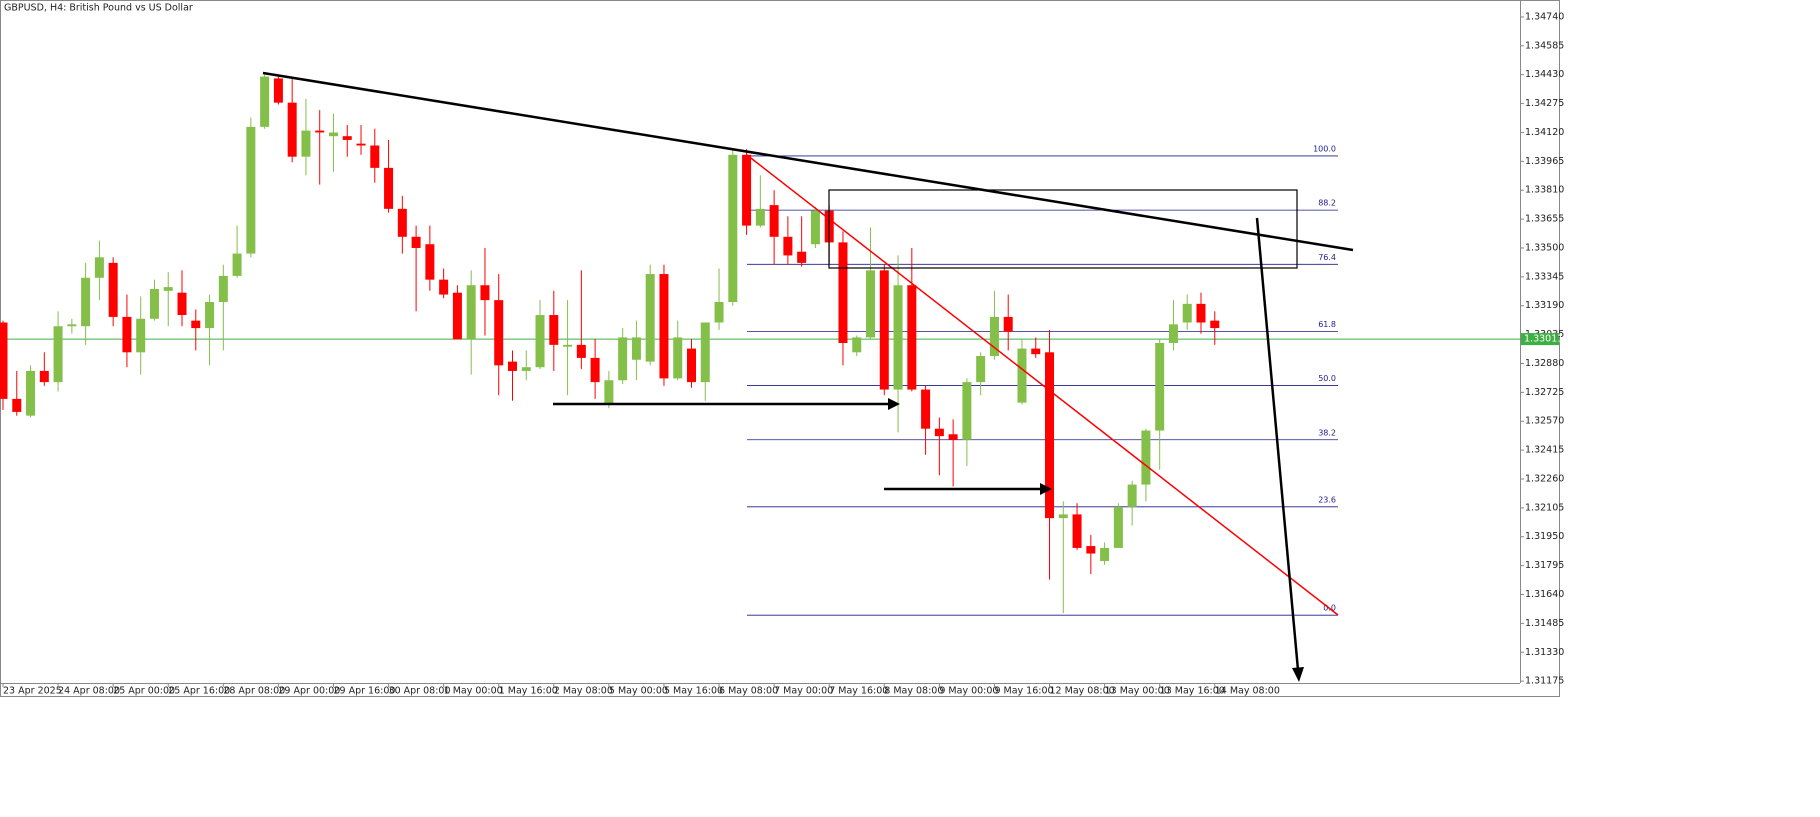 This screenshot has width=1820, height=817. Describe the element at coordinates (638, 691) in the screenshot. I see `x-tick-label: 5 May 00:00` at that location.